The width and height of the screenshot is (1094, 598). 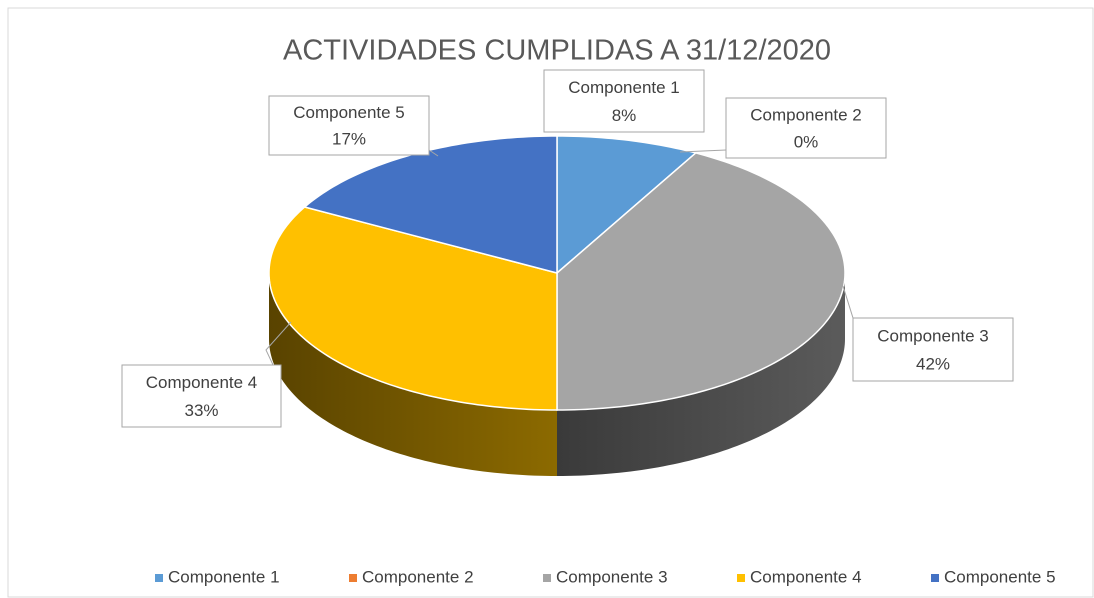 I want to click on data-label-name: Componente 1, so click(x=624, y=87).